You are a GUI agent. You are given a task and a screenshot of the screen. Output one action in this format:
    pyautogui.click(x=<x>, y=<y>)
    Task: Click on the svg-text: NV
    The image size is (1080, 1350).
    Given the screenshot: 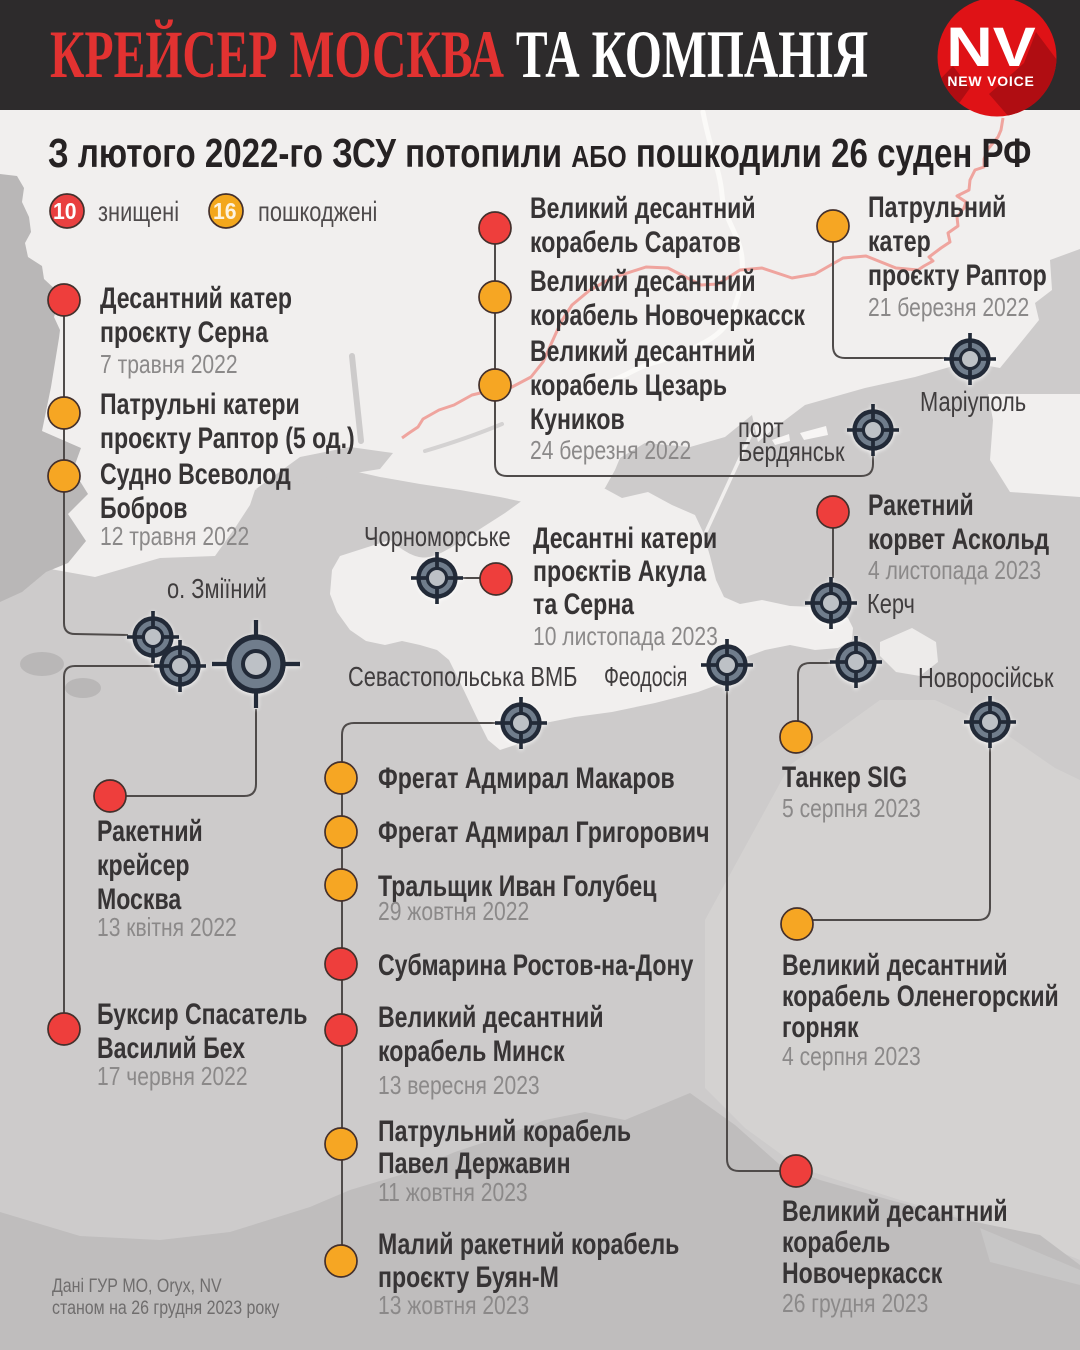 What is the action you would take?
    pyautogui.click(x=990, y=46)
    